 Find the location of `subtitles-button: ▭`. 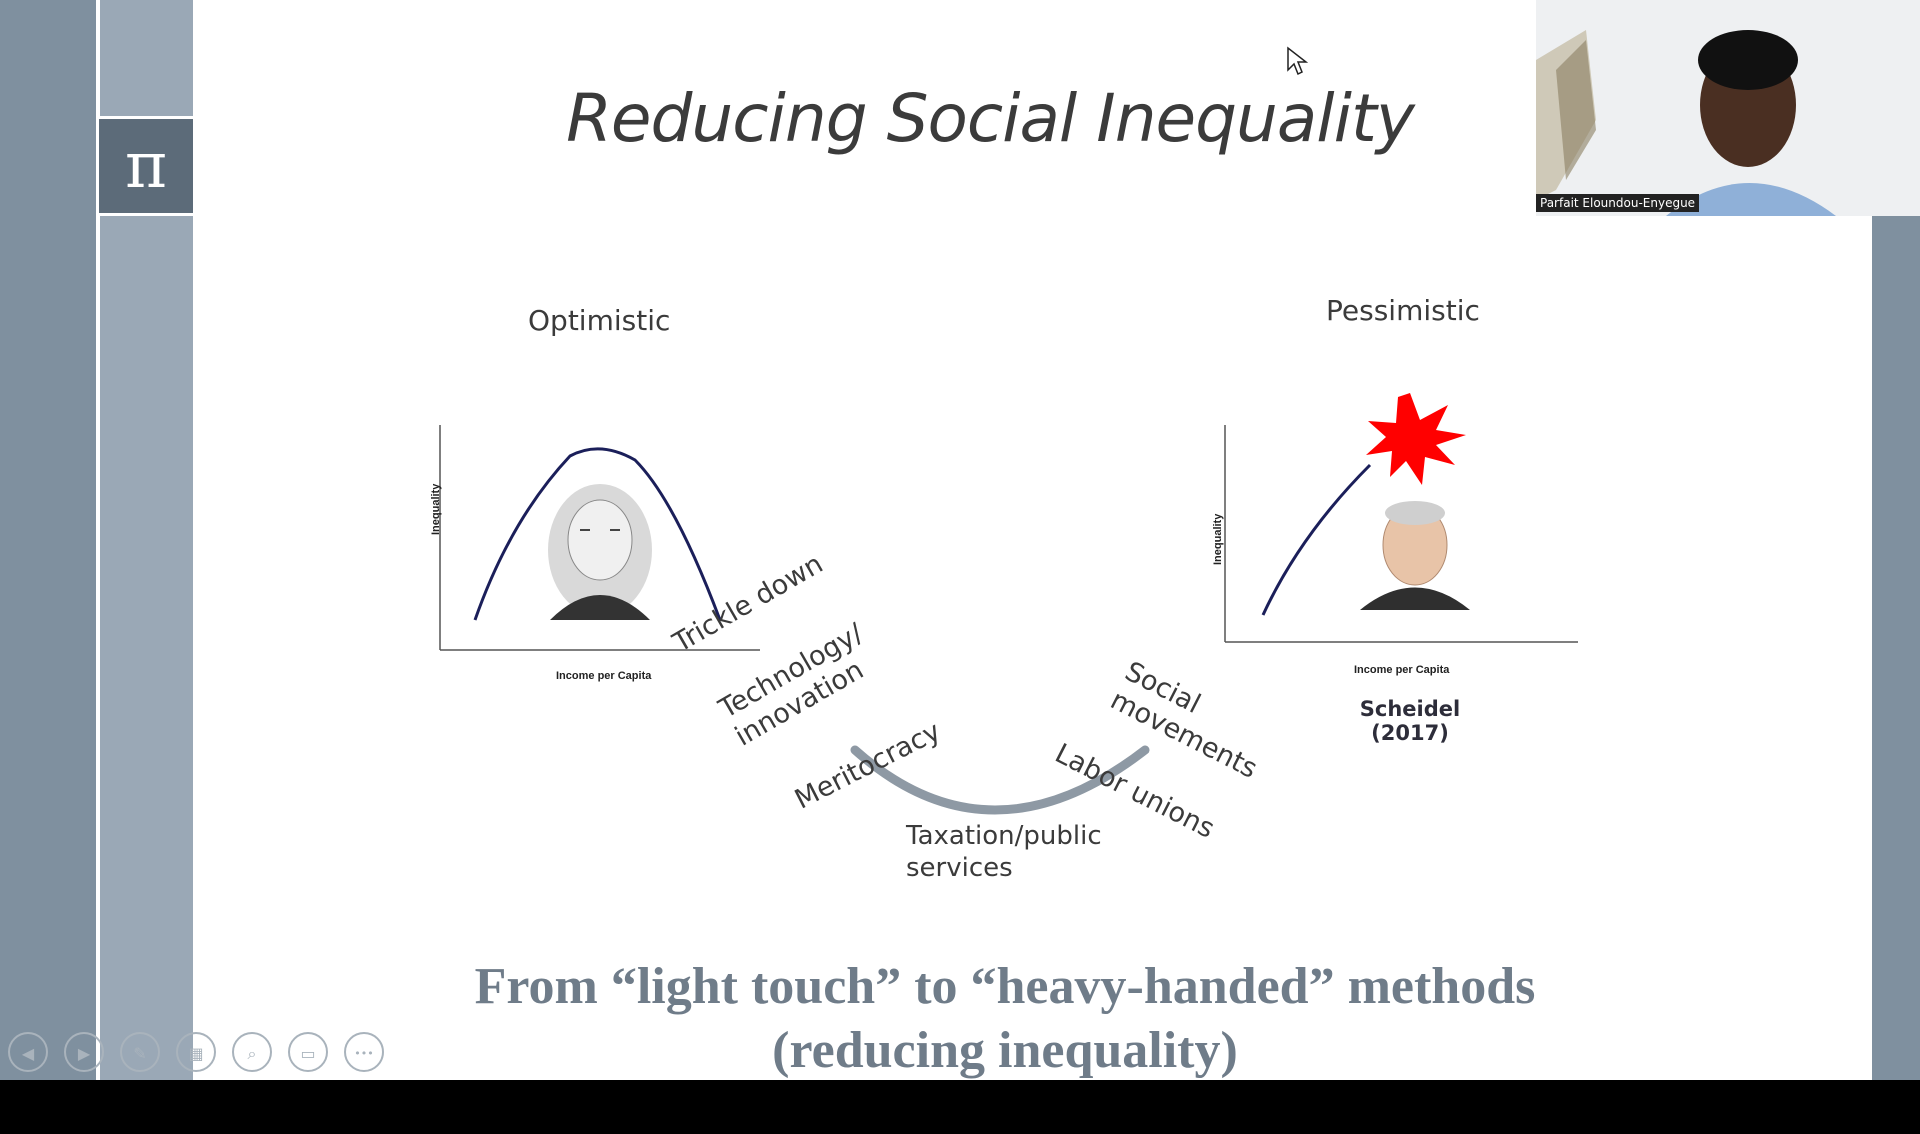

subtitles-button: ▭ is located at coordinates (308, 1052).